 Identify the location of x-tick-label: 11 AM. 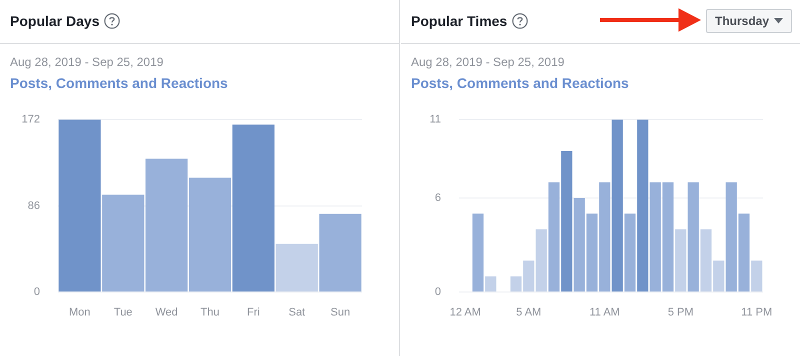
(604, 312).